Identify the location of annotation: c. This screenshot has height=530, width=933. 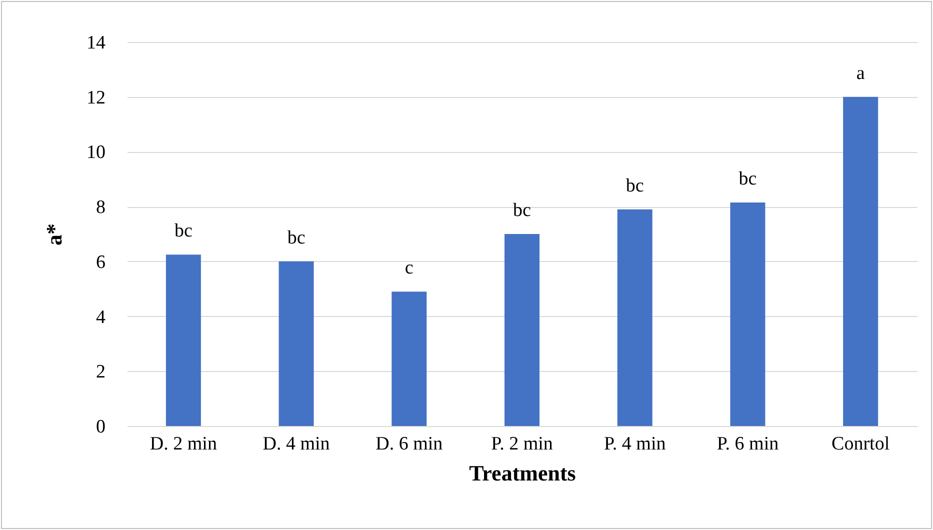
(409, 268).